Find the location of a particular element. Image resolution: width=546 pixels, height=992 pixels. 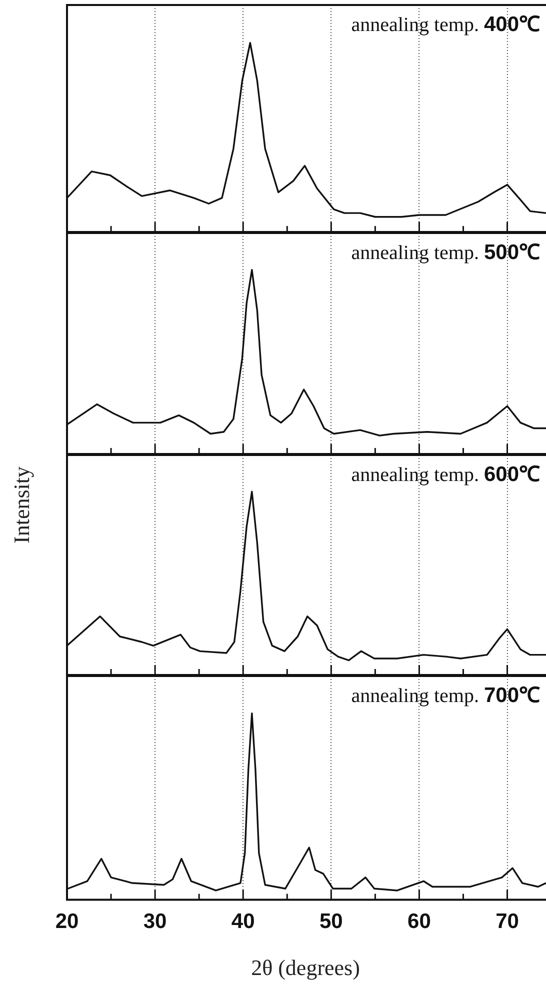

chart-title: annealing temp. 500℃ is located at coordinates (445, 252).